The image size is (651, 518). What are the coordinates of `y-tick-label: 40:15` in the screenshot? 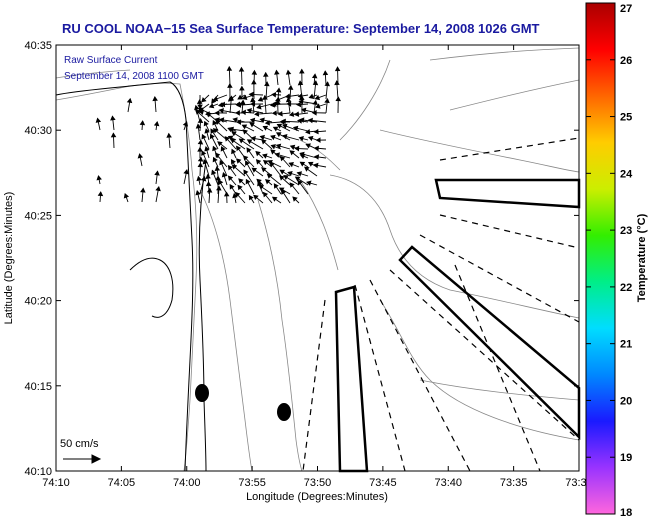 It's located at (38, 387).